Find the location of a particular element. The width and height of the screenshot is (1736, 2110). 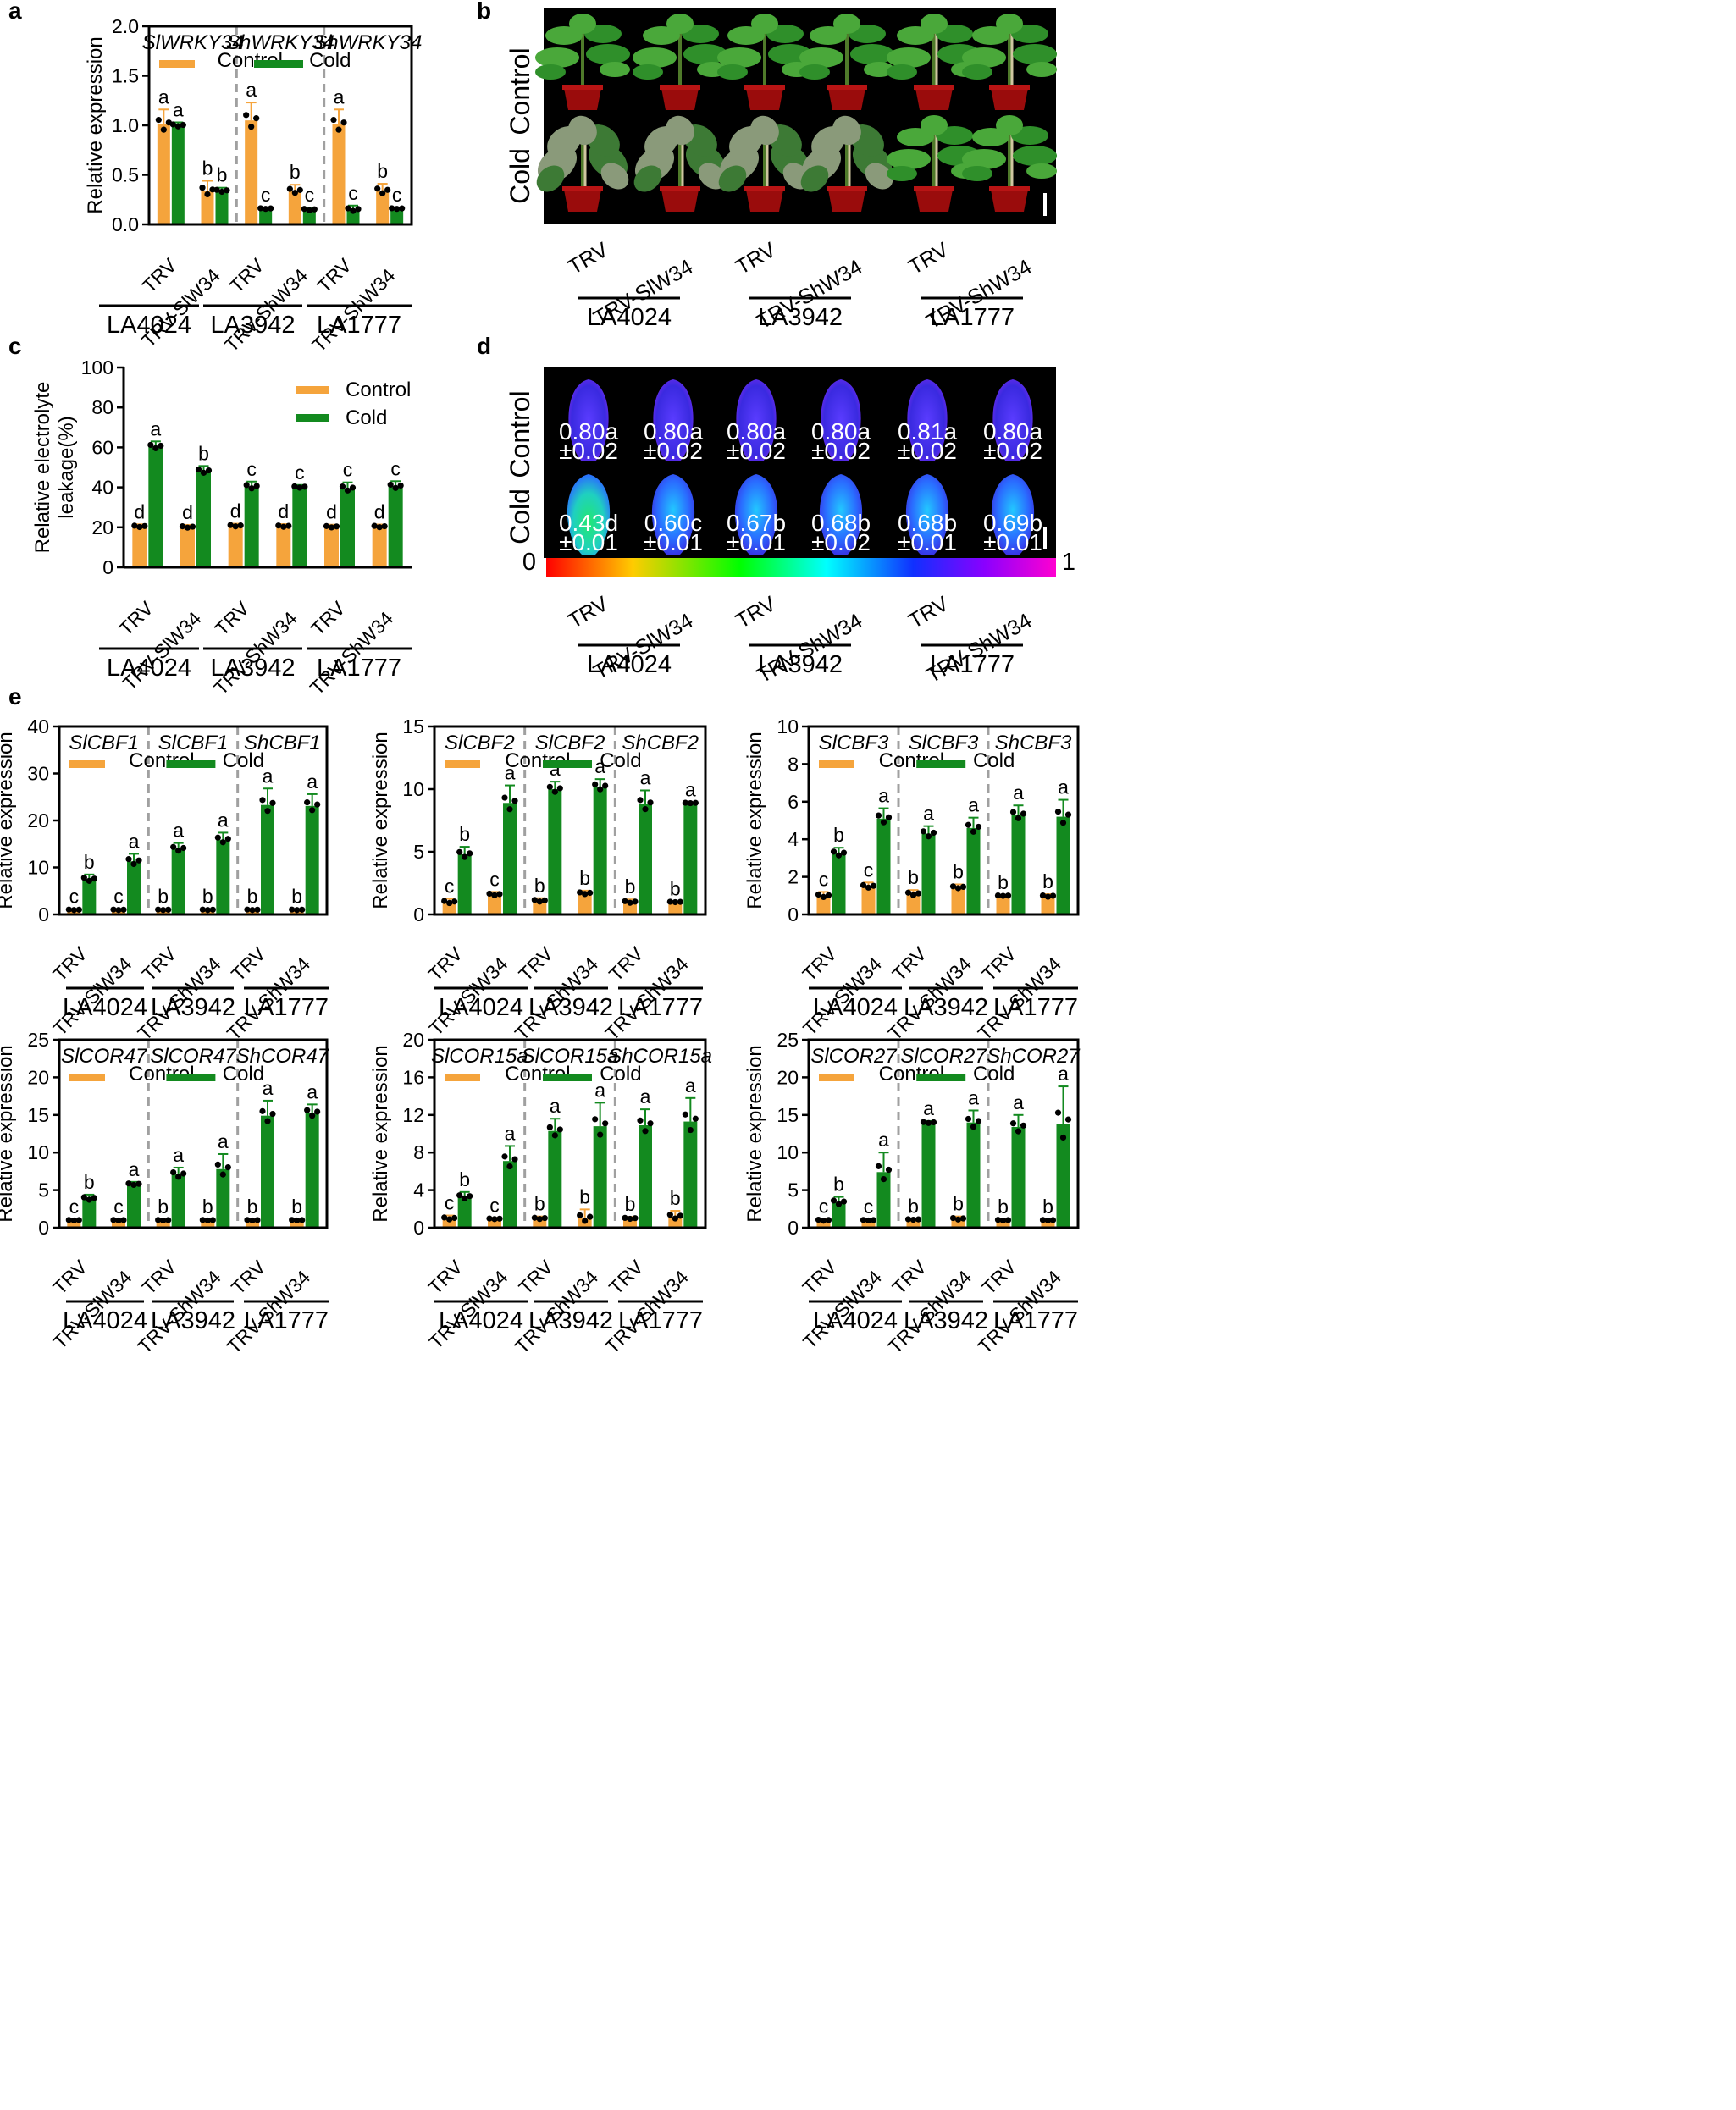

y-tick-label-e3: 10 is located at coordinates (788, 726).